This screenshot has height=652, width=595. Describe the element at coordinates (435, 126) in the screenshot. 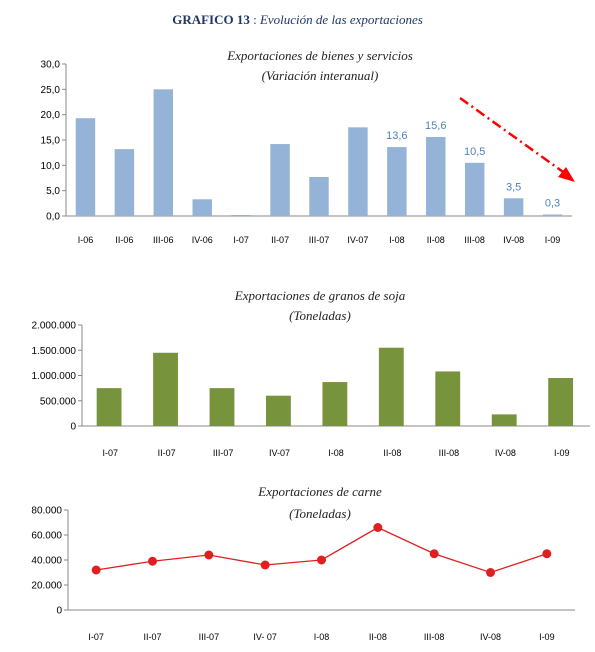

I see `chart1-data-label: 15,6` at that location.